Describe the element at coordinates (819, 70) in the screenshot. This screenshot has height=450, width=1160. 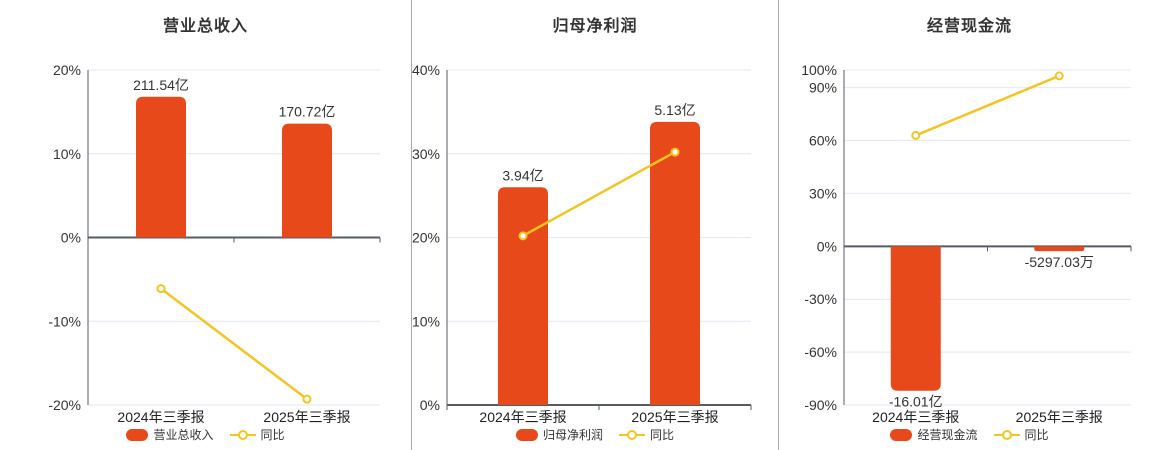
I see `y-tick-label: 100%` at that location.